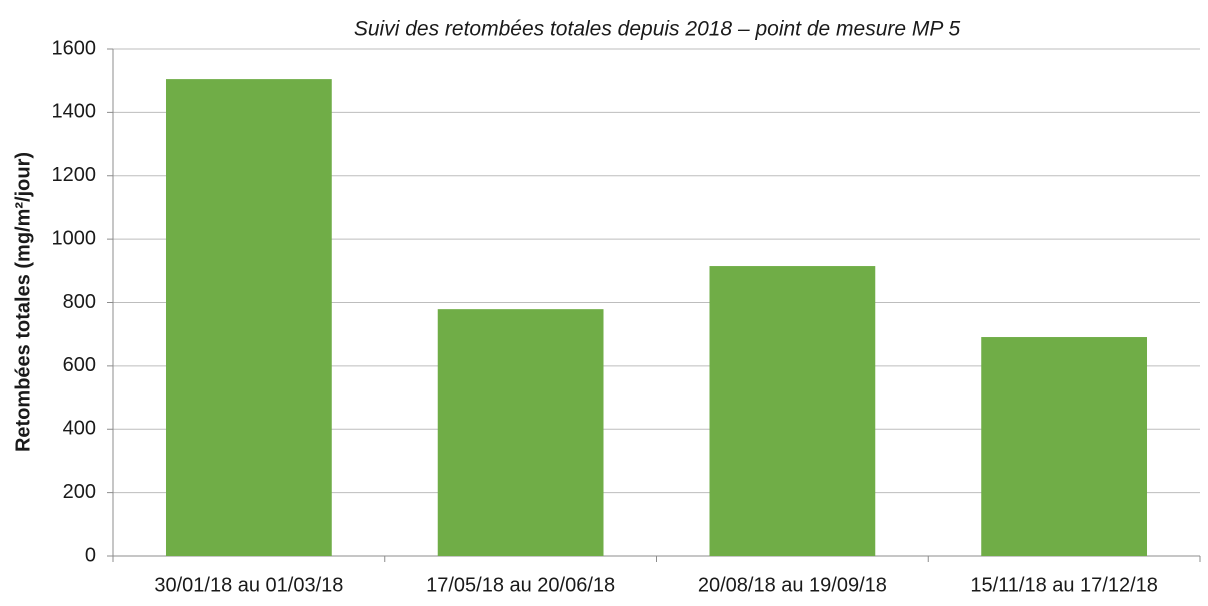 Image resolution: width=1208 pixels, height=606 pixels. I want to click on y-tick-label: 0, so click(90, 555).